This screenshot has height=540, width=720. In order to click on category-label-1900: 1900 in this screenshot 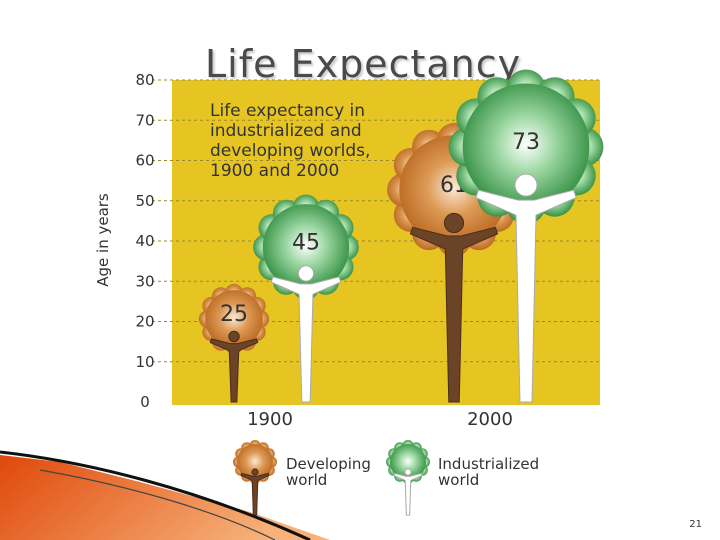, I will do `click(270, 419)`.